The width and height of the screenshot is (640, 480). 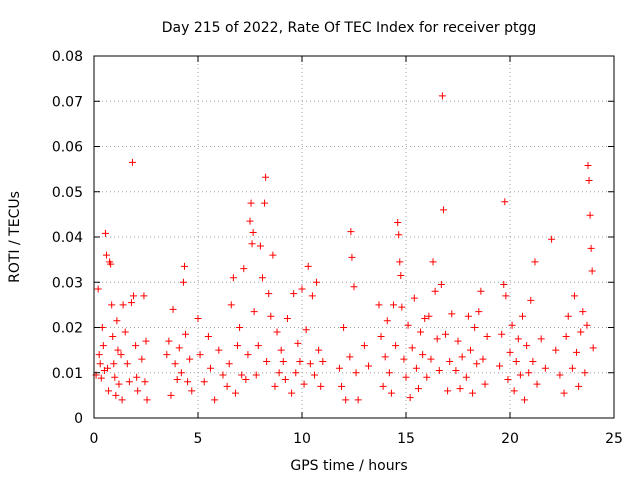 I want to click on y-tick-label: 0.04, so click(x=67, y=238).